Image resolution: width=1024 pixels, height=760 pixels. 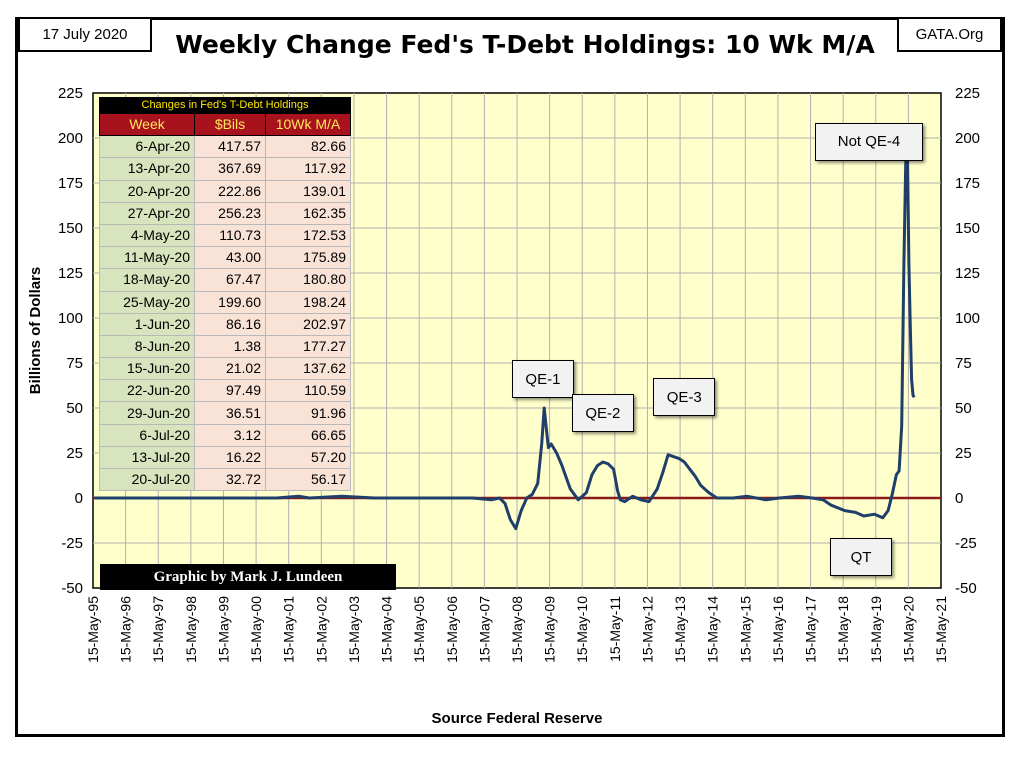 What do you see at coordinates (35, 331) in the screenshot?
I see `y-axis-label: Billions of Dollars` at bounding box center [35, 331].